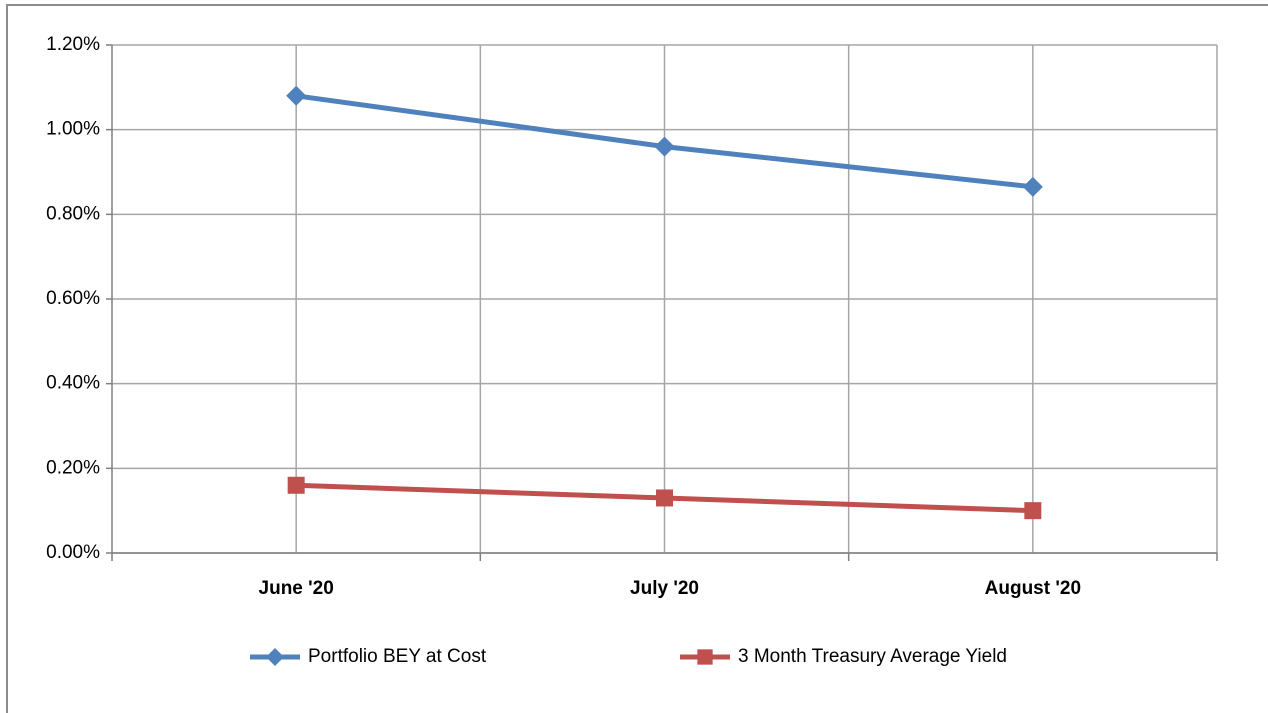 Image resolution: width=1268 pixels, height=713 pixels. I want to click on y-tick-label: 0.20%, so click(73, 467).